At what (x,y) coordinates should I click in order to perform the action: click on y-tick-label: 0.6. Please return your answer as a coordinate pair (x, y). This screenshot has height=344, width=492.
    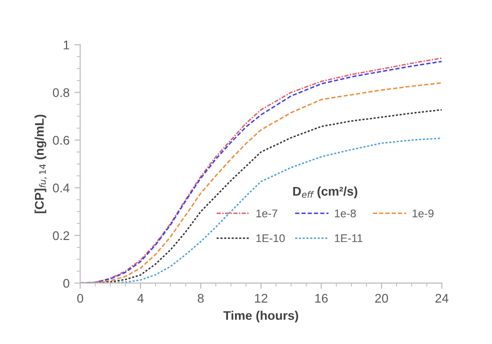
    Looking at the image, I should click on (61, 140).